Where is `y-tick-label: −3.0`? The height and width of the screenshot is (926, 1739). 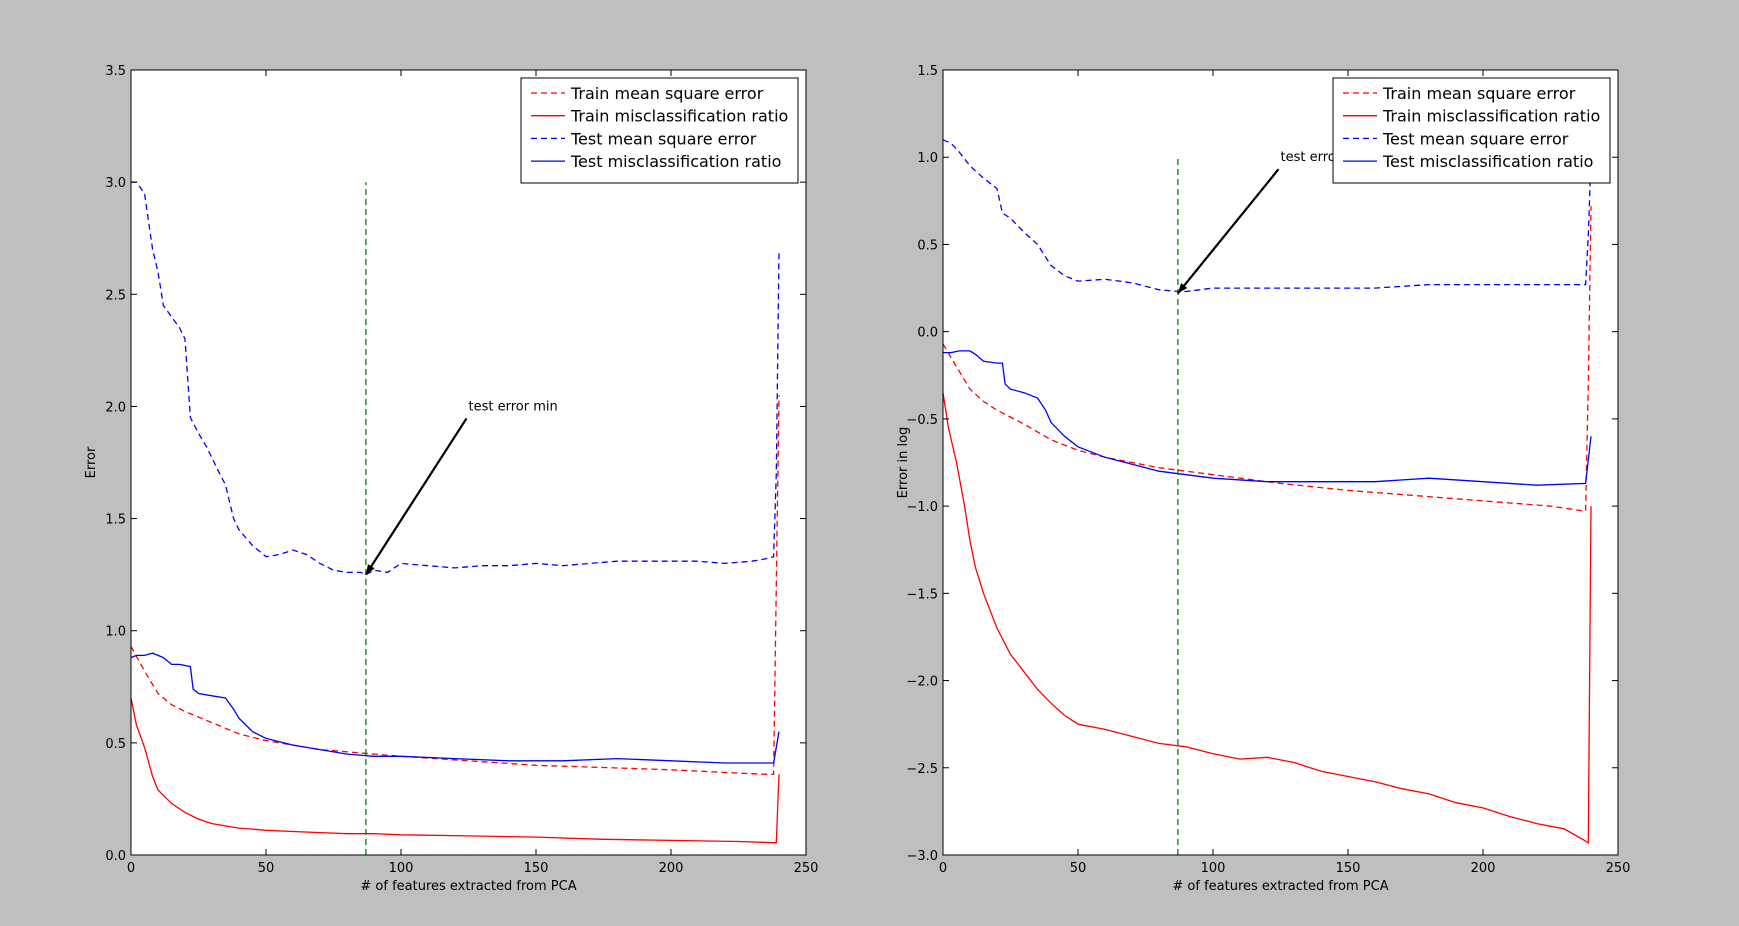 y-tick-label: −3.0 is located at coordinates (922, 856).